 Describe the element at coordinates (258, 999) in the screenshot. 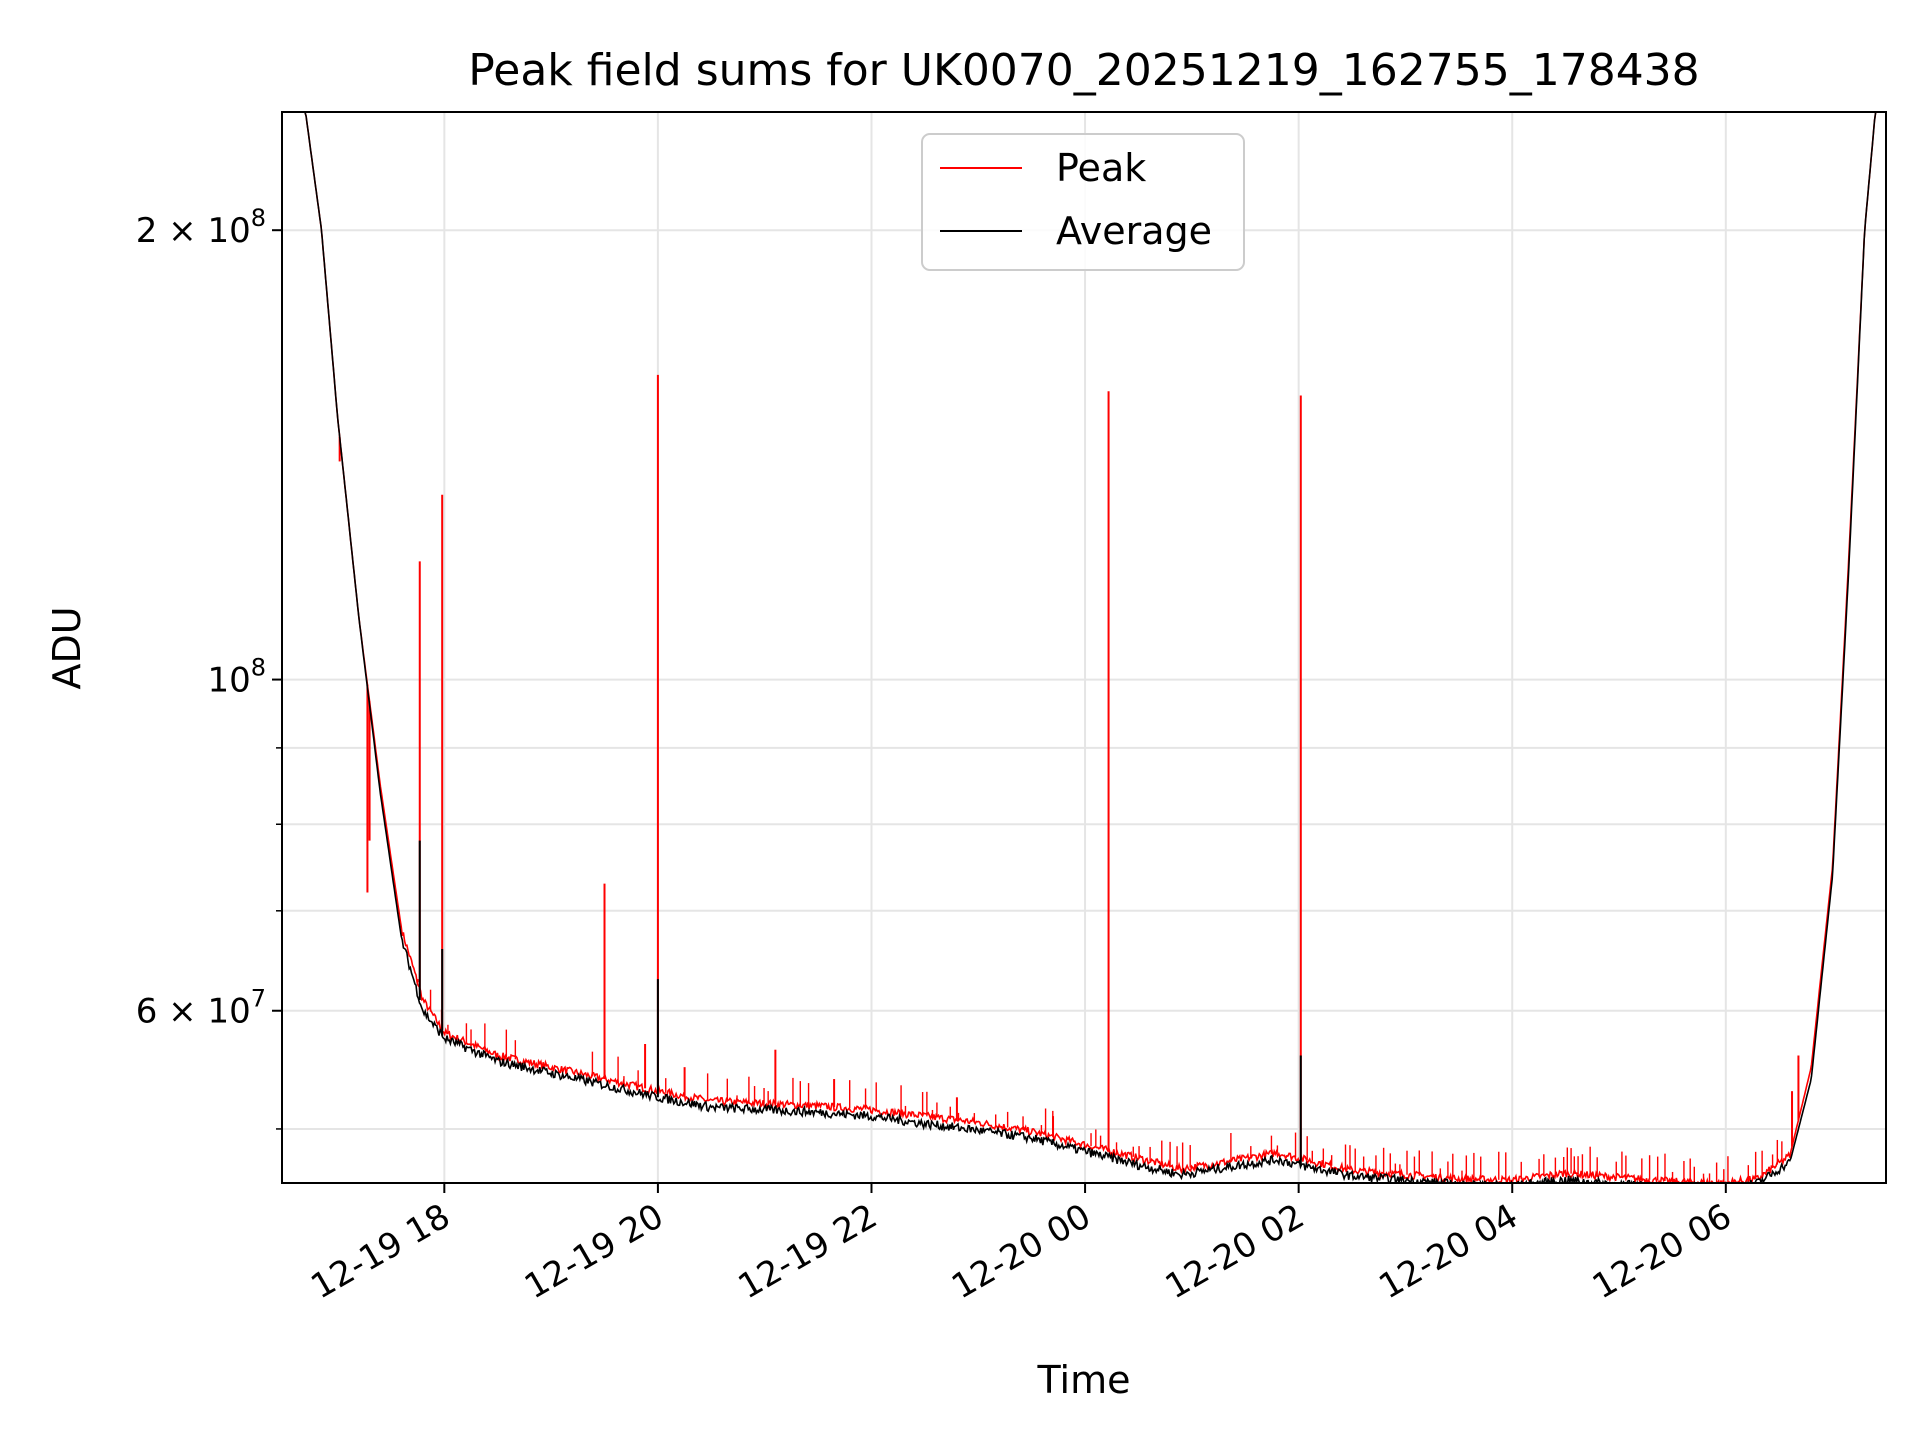

I see `y-tick-label-exponent: 7` at that location.